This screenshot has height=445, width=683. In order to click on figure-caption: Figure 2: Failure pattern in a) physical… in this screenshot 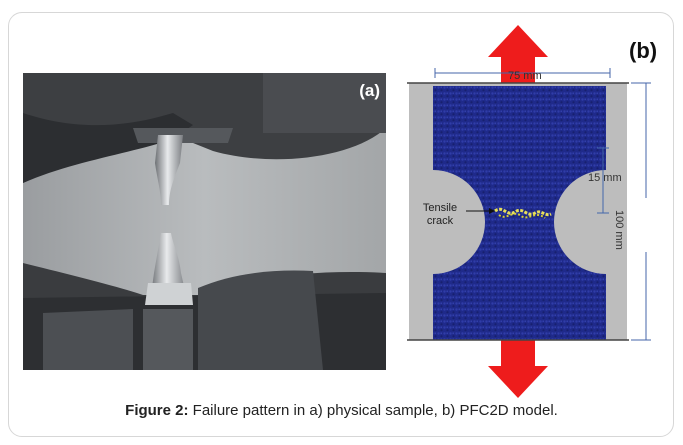, I will do `click(341, 410)`.